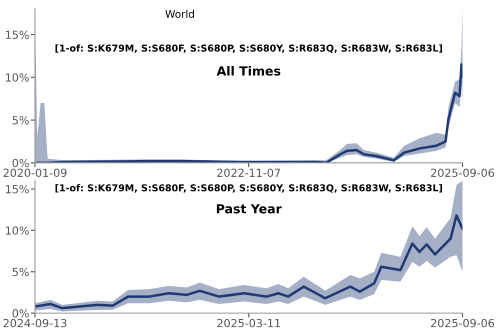 The width and height of the screenshot is (500, 331). I want to click on chart-title: [1-of: S:K679M, S:S680F, S:S680P, S:S680Y, S:R683Q, S:R683W, S:R683L], so click(249, 188).